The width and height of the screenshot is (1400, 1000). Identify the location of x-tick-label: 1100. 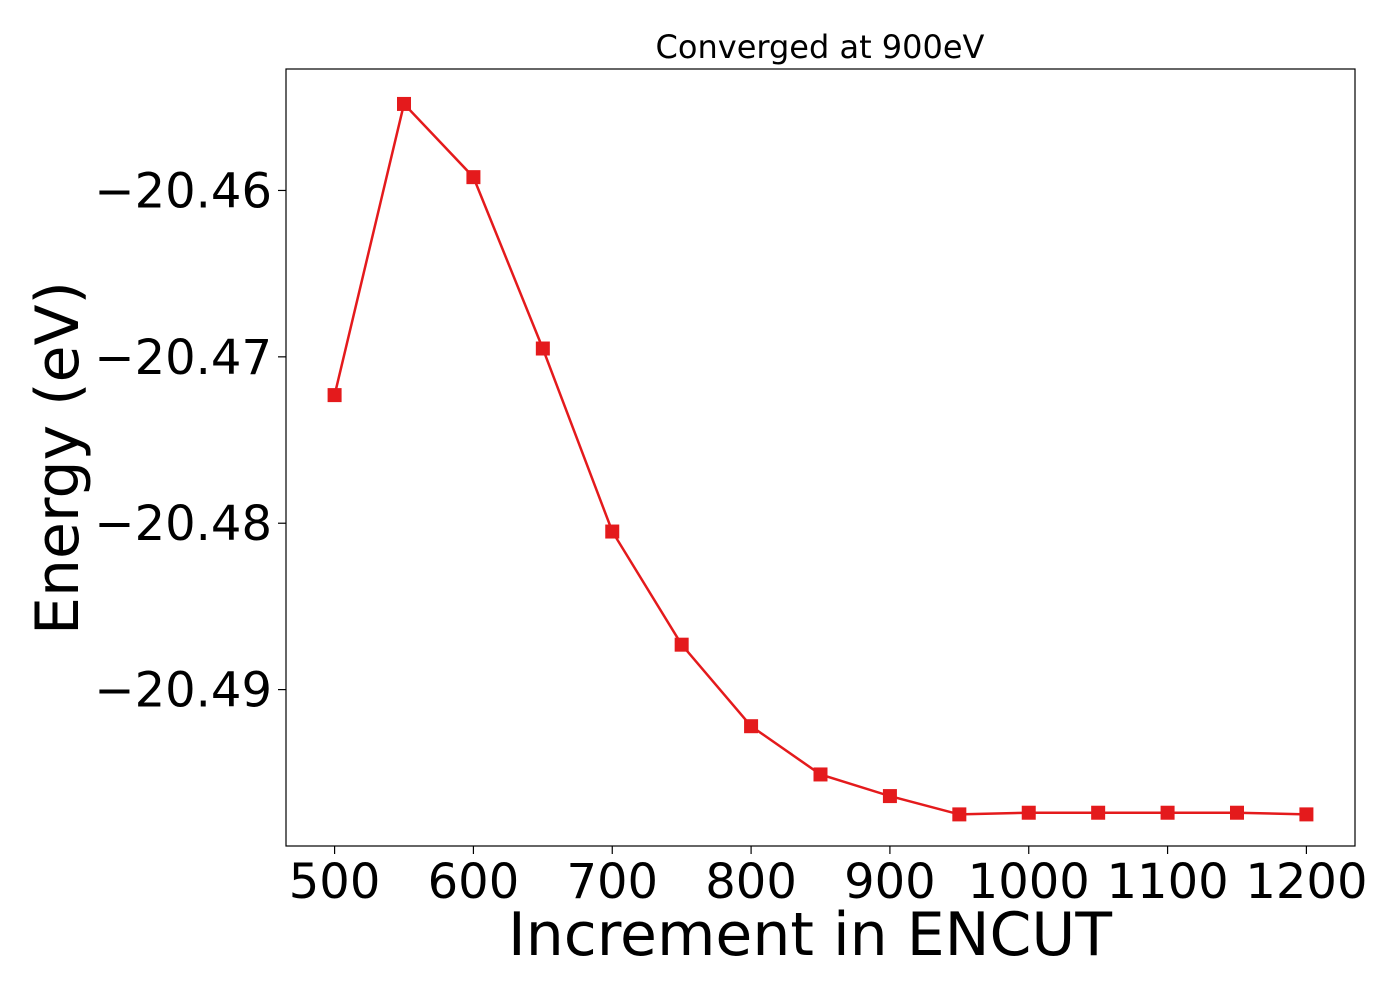
(1167, 882).